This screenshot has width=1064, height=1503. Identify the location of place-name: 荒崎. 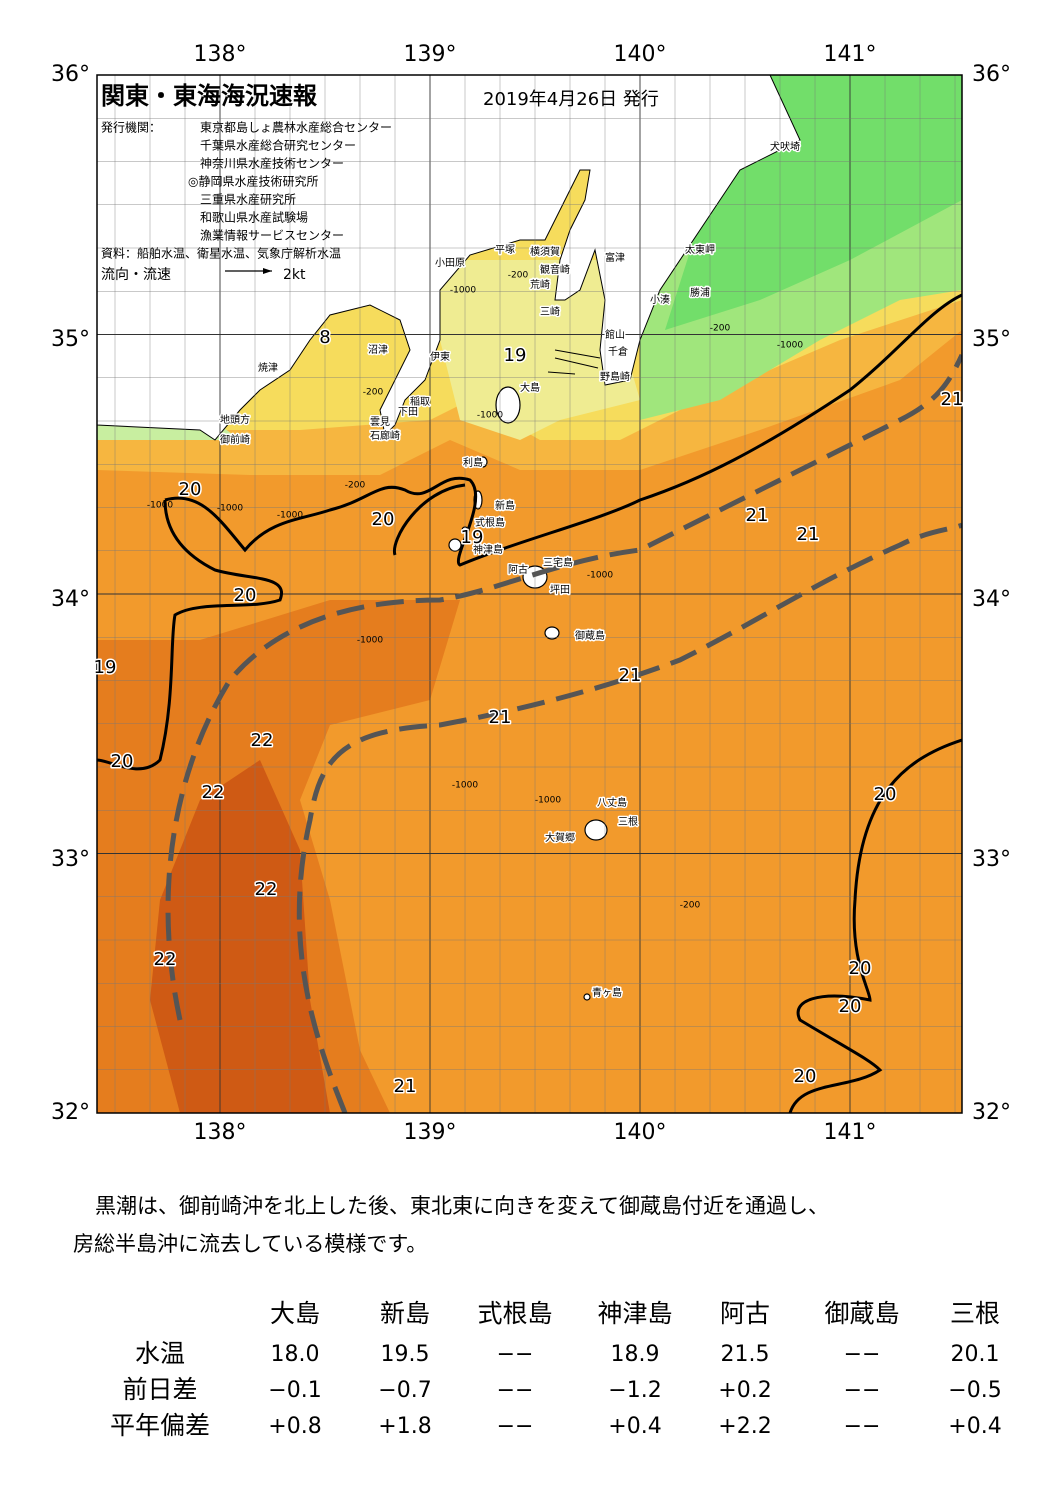
(540, 284).